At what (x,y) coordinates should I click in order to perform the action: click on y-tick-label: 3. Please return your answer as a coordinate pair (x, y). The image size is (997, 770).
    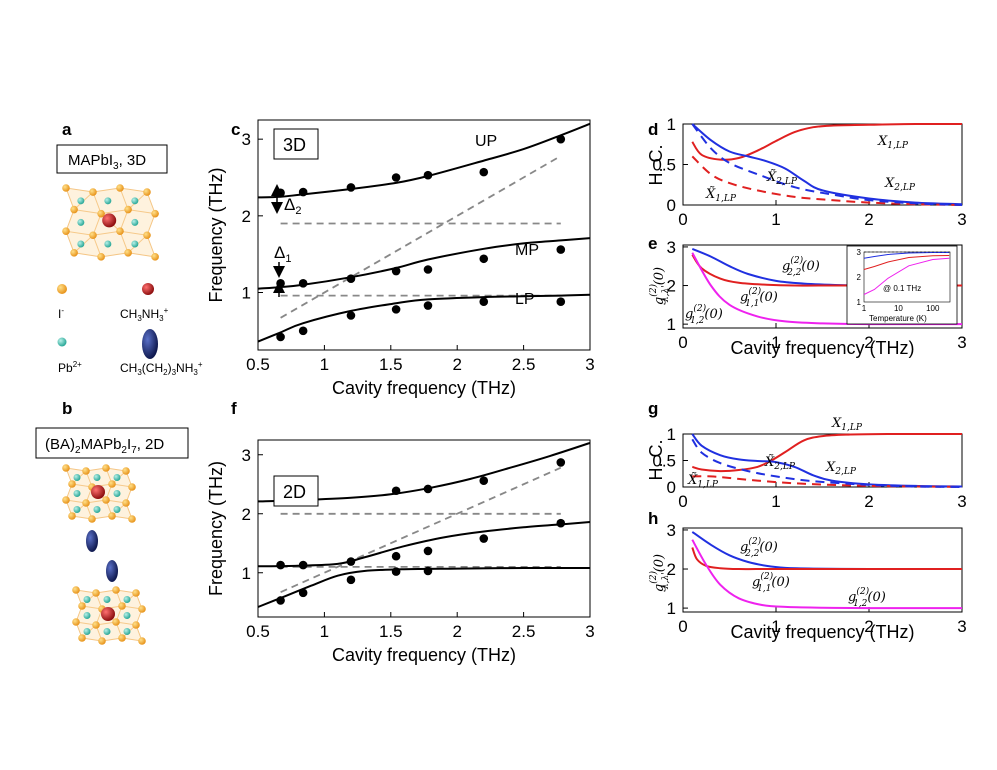
    Looking at the image, I should click on (671, 530).